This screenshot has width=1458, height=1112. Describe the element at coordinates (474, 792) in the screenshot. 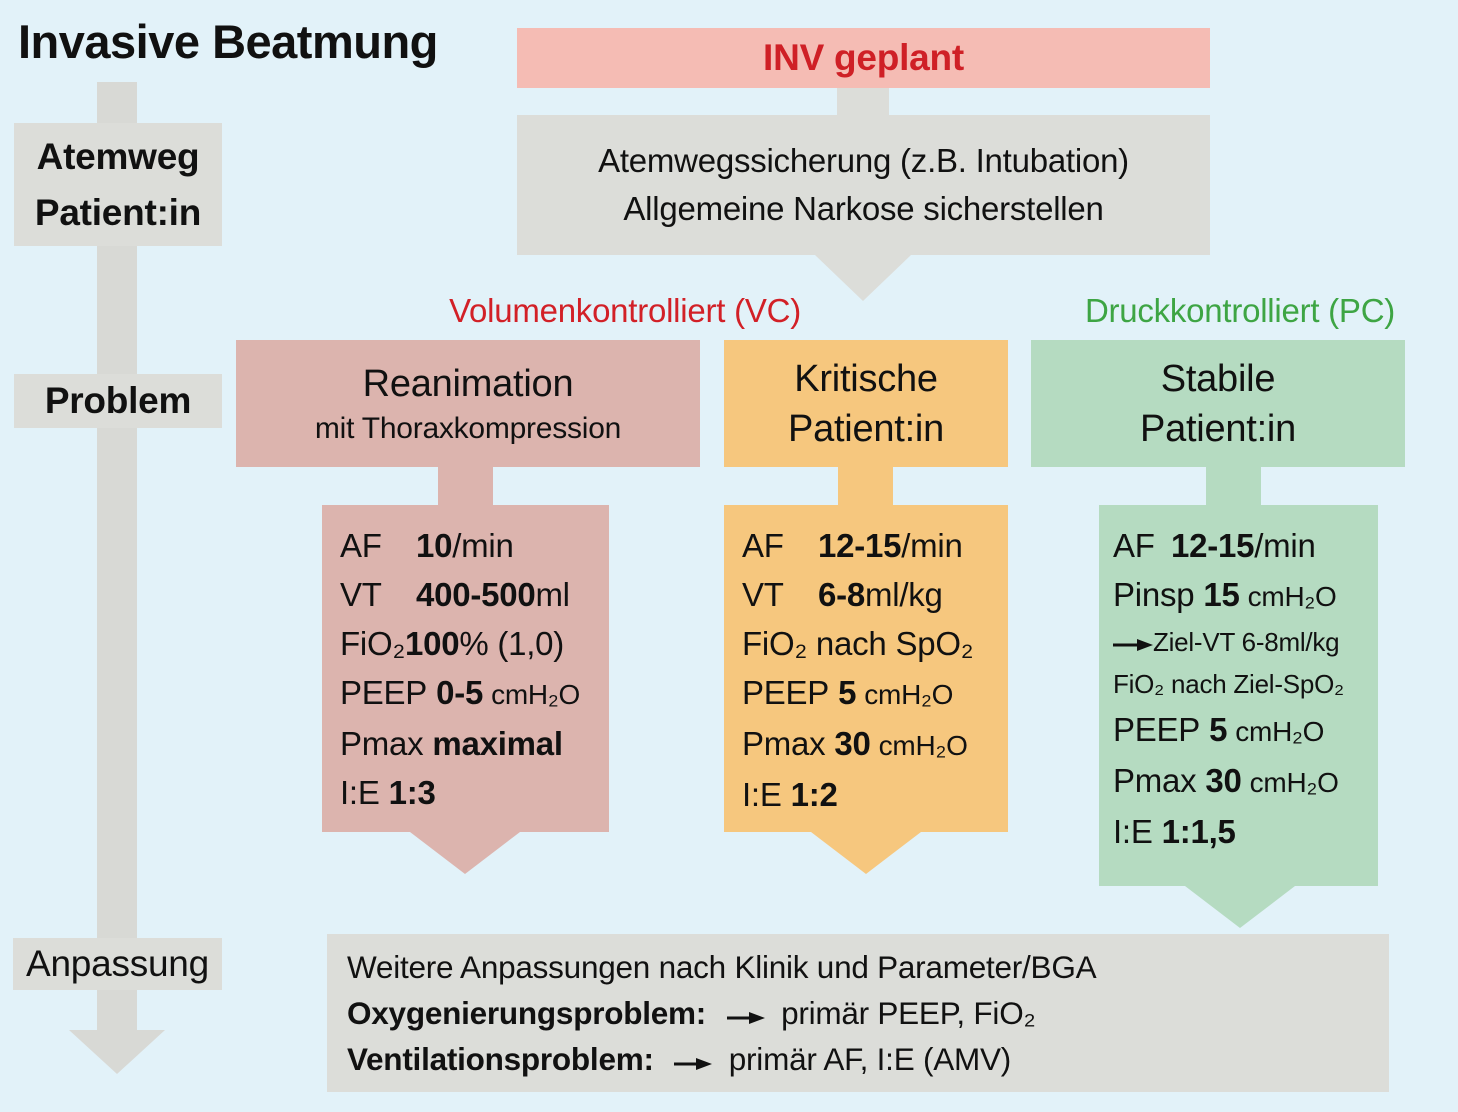

I see `stat-row: I:E 1:3` at that location.